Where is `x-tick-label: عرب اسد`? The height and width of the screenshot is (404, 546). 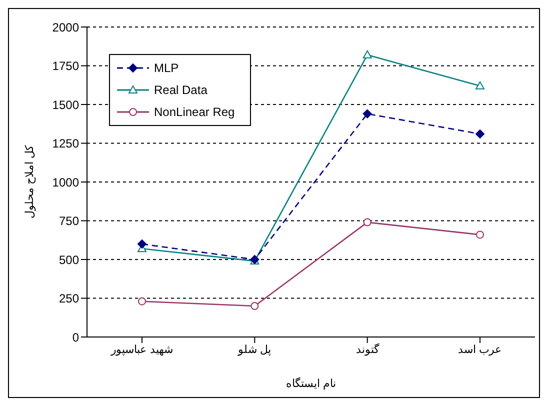
x-tick-label: عرب اسد is located at coordinates (480, 350).